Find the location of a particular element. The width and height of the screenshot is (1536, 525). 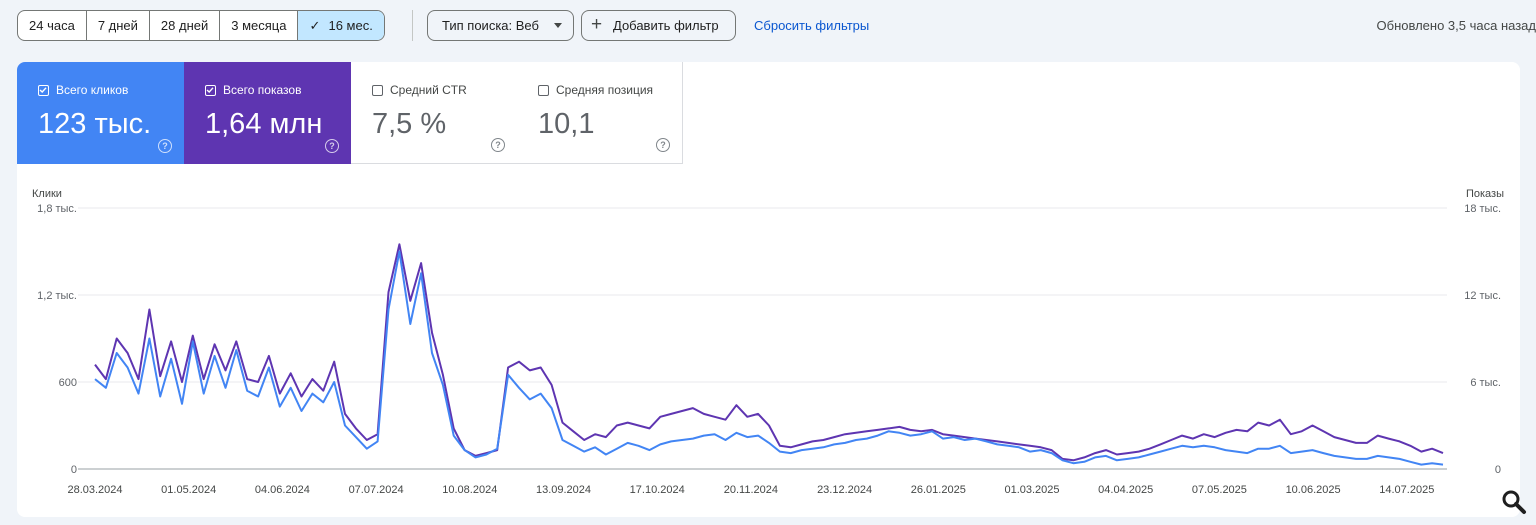

toolbar-divider is located at coordinates (412, 25).